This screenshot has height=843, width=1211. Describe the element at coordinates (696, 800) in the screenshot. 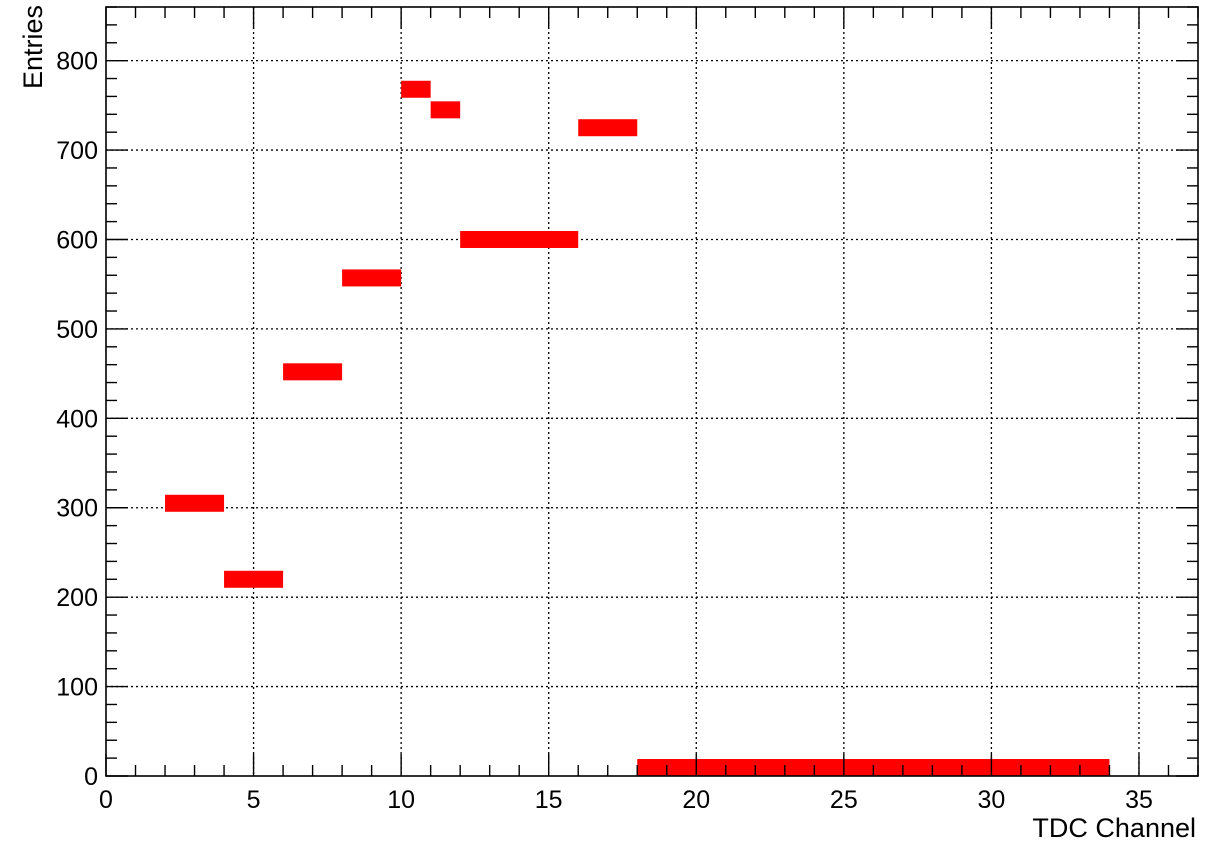

I see `x-tick-label: 20` at that location.